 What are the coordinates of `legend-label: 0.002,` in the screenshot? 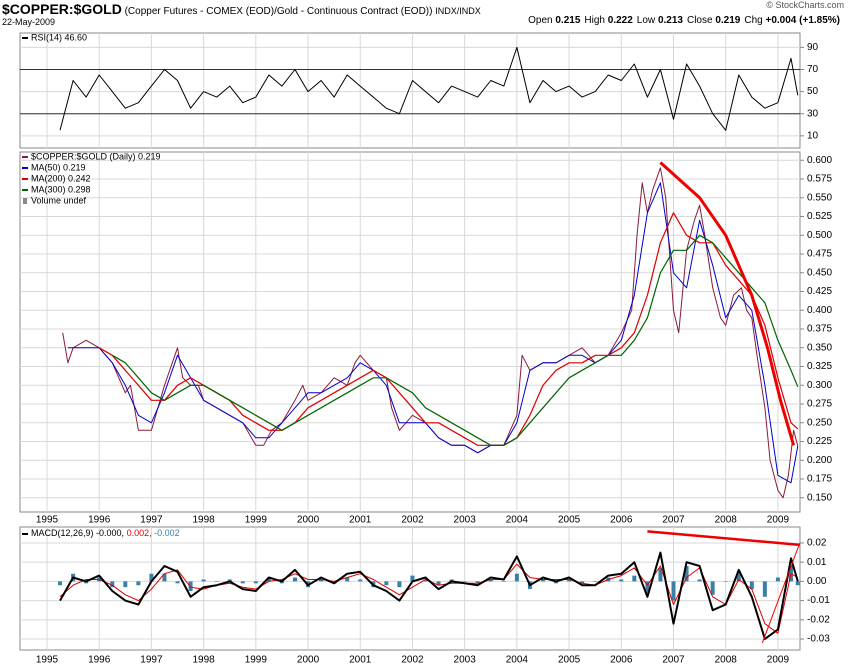 It's located at (139, 533).